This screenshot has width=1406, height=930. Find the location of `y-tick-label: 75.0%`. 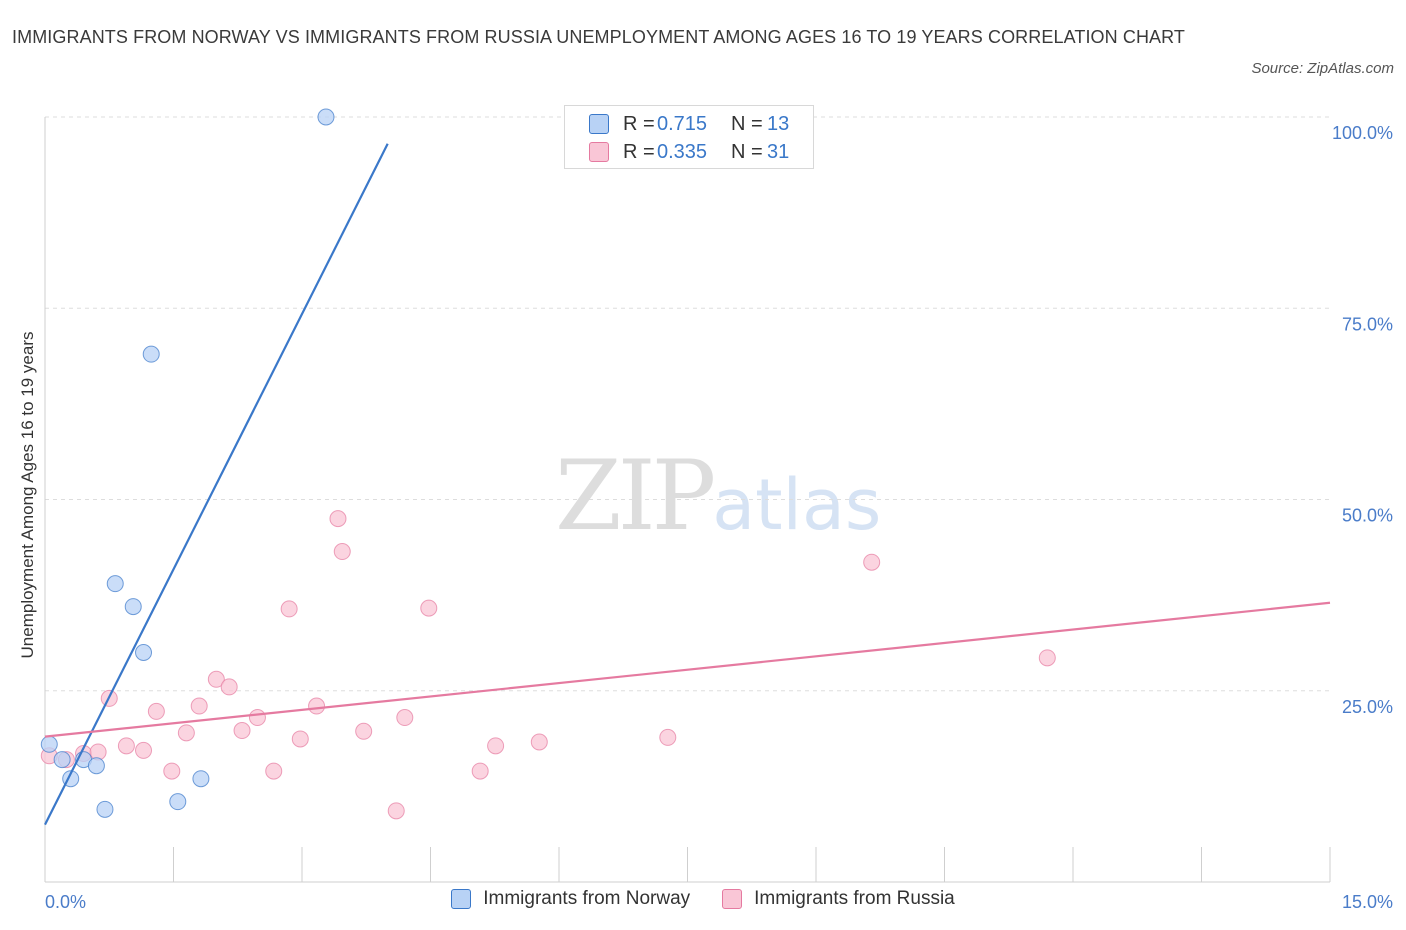

y-tick-label: 75.0% is located at coordinates (1367, 324).